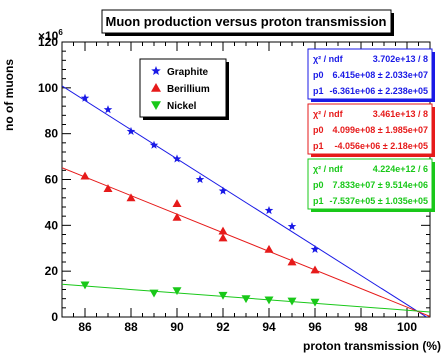  I want to click on x-tick-label: 90, so click(177, 327).